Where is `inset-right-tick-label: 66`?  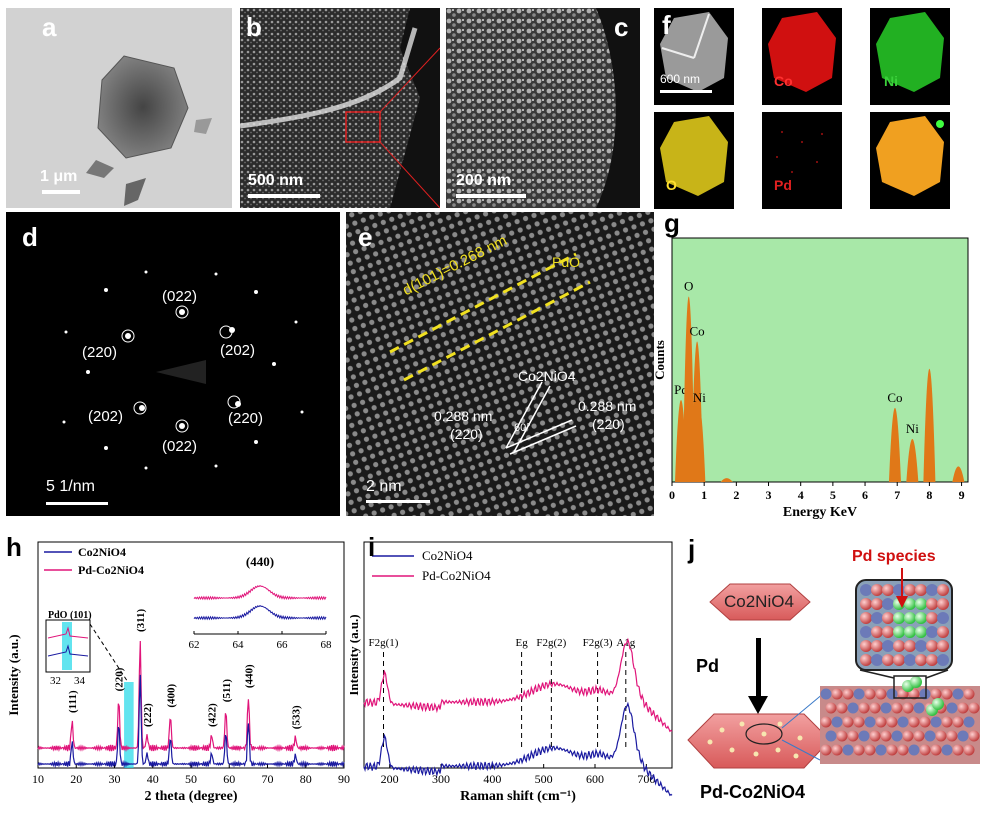 inset-right-tick-label: 66 is located at coordinates (283, 645).